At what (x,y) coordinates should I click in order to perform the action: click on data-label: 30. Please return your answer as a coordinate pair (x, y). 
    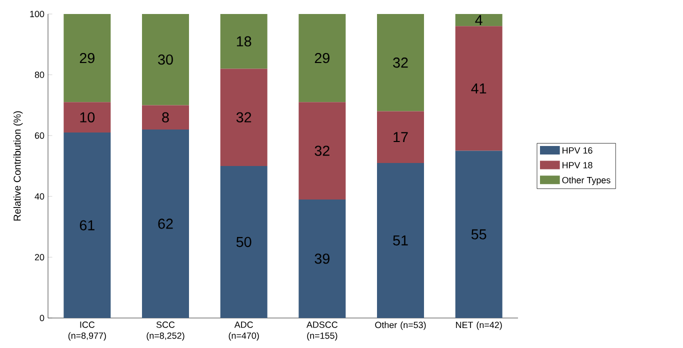
    Looking at the image, I should click on (165, 59).